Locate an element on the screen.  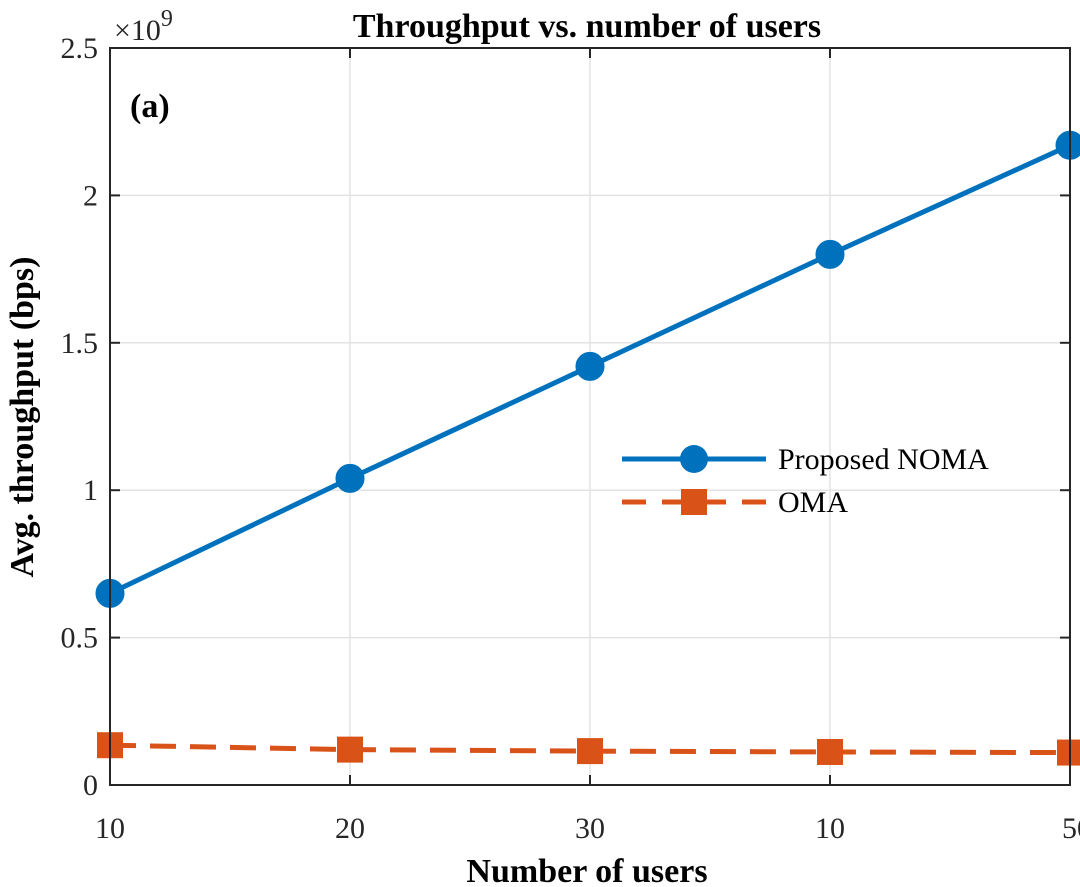
x-tick-label: 50 is located at coordinates (1071, 828).